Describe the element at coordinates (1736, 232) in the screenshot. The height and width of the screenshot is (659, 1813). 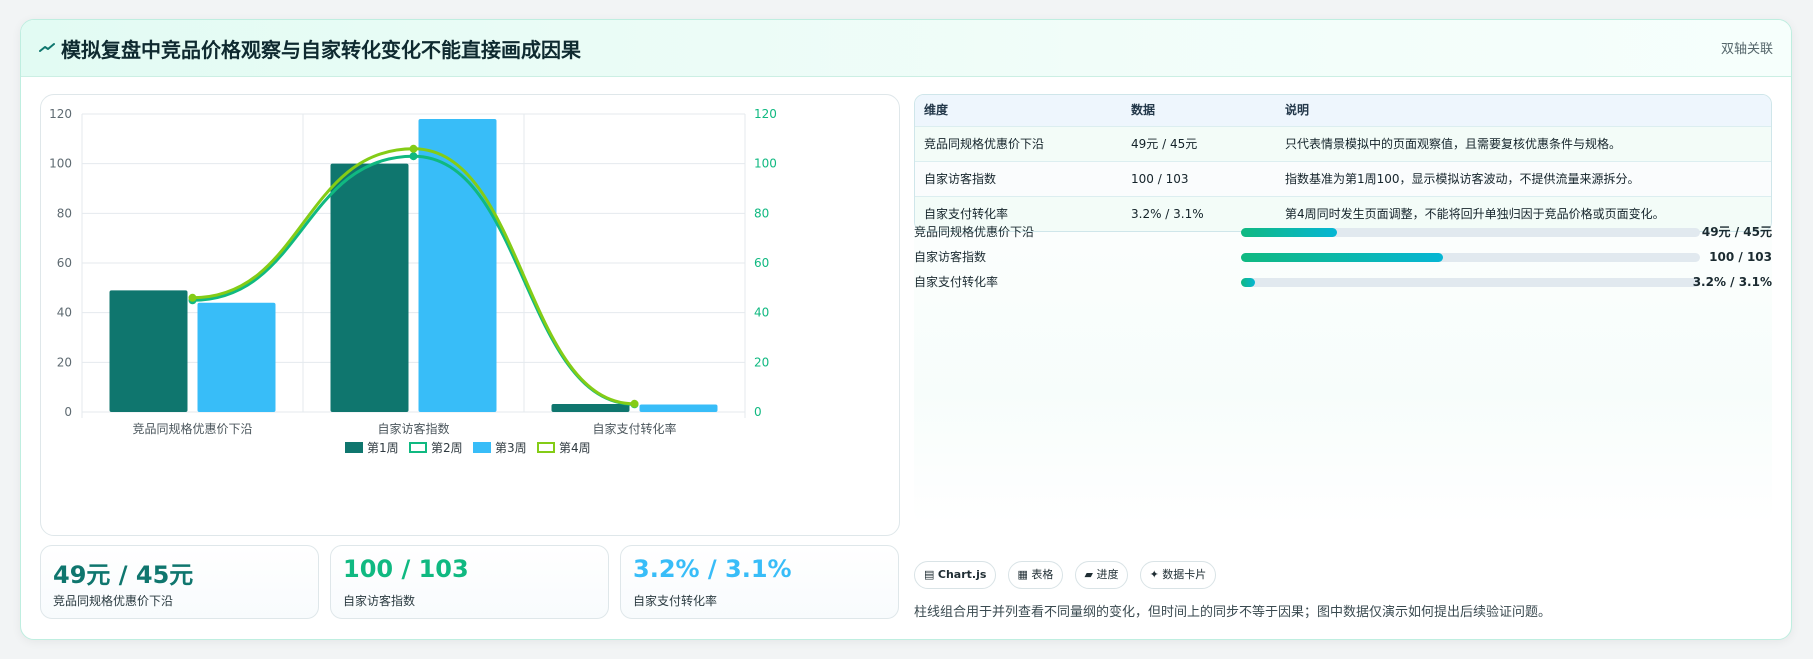
I see `progress-value: 49元 / 45元` at that location.